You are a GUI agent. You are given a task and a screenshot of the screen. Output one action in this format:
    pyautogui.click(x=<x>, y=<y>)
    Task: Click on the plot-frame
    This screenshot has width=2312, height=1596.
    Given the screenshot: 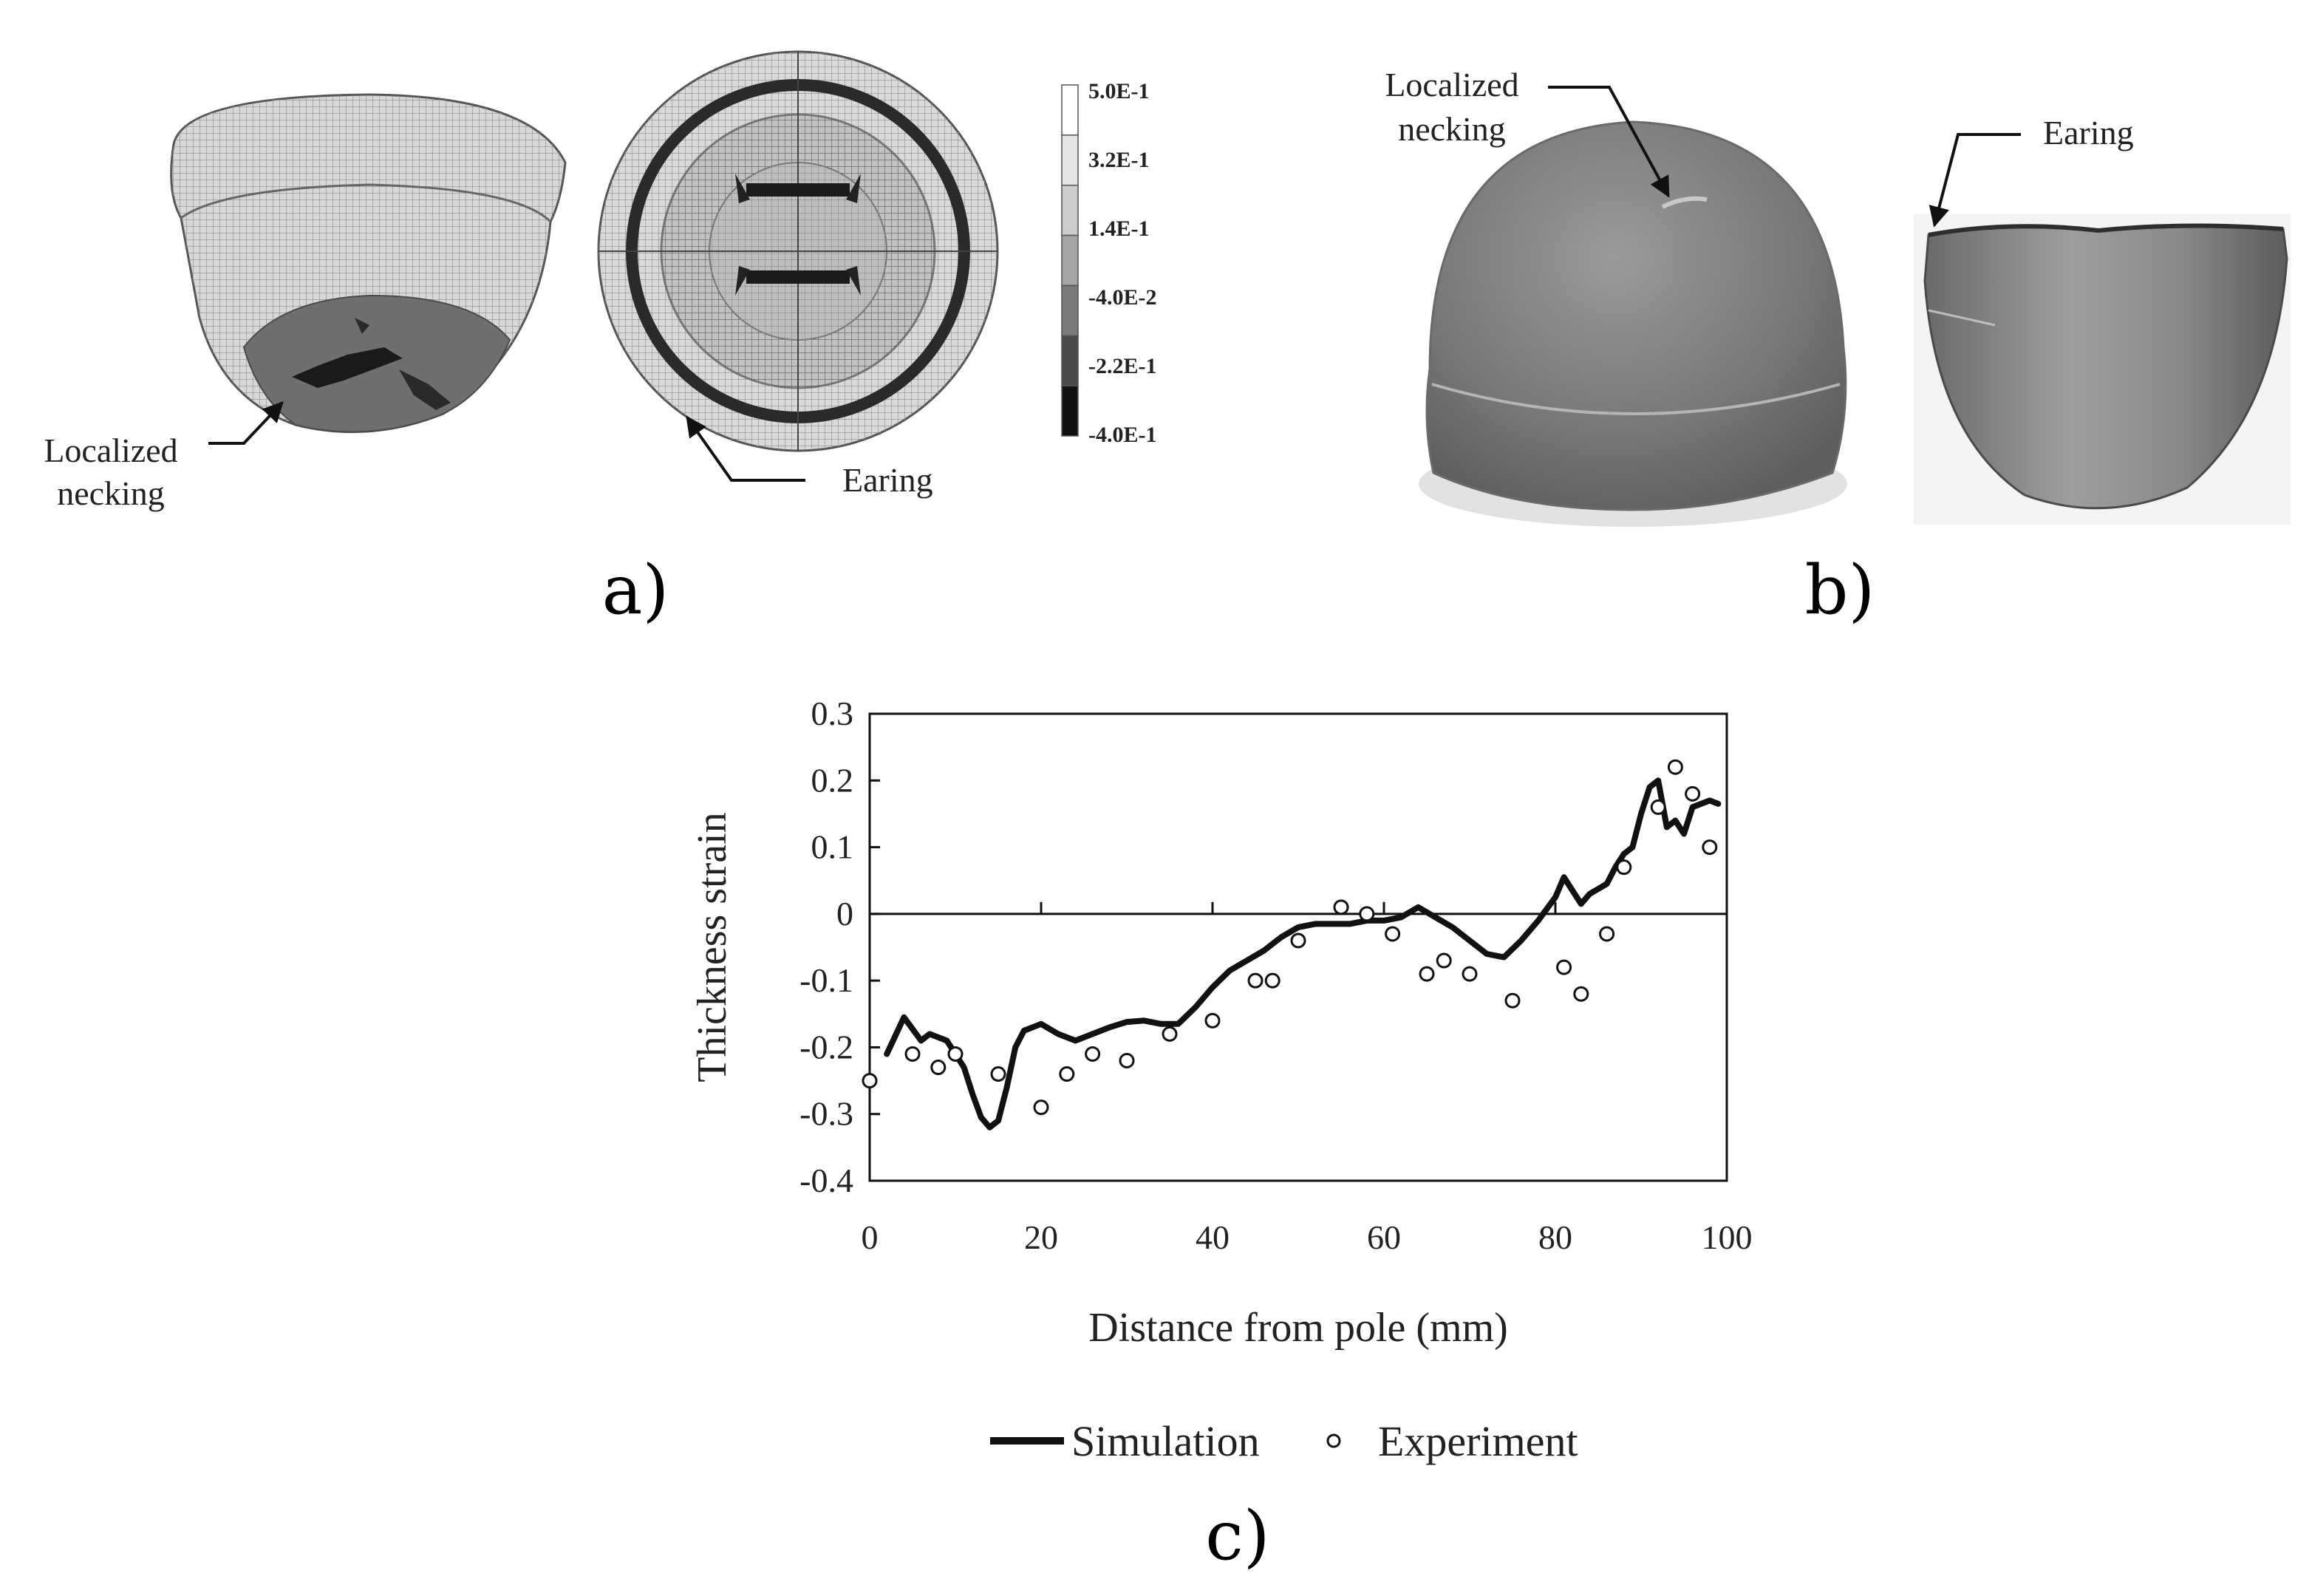 What is the action you would take?
    pyautogui.click(x=1298, y=947)
    